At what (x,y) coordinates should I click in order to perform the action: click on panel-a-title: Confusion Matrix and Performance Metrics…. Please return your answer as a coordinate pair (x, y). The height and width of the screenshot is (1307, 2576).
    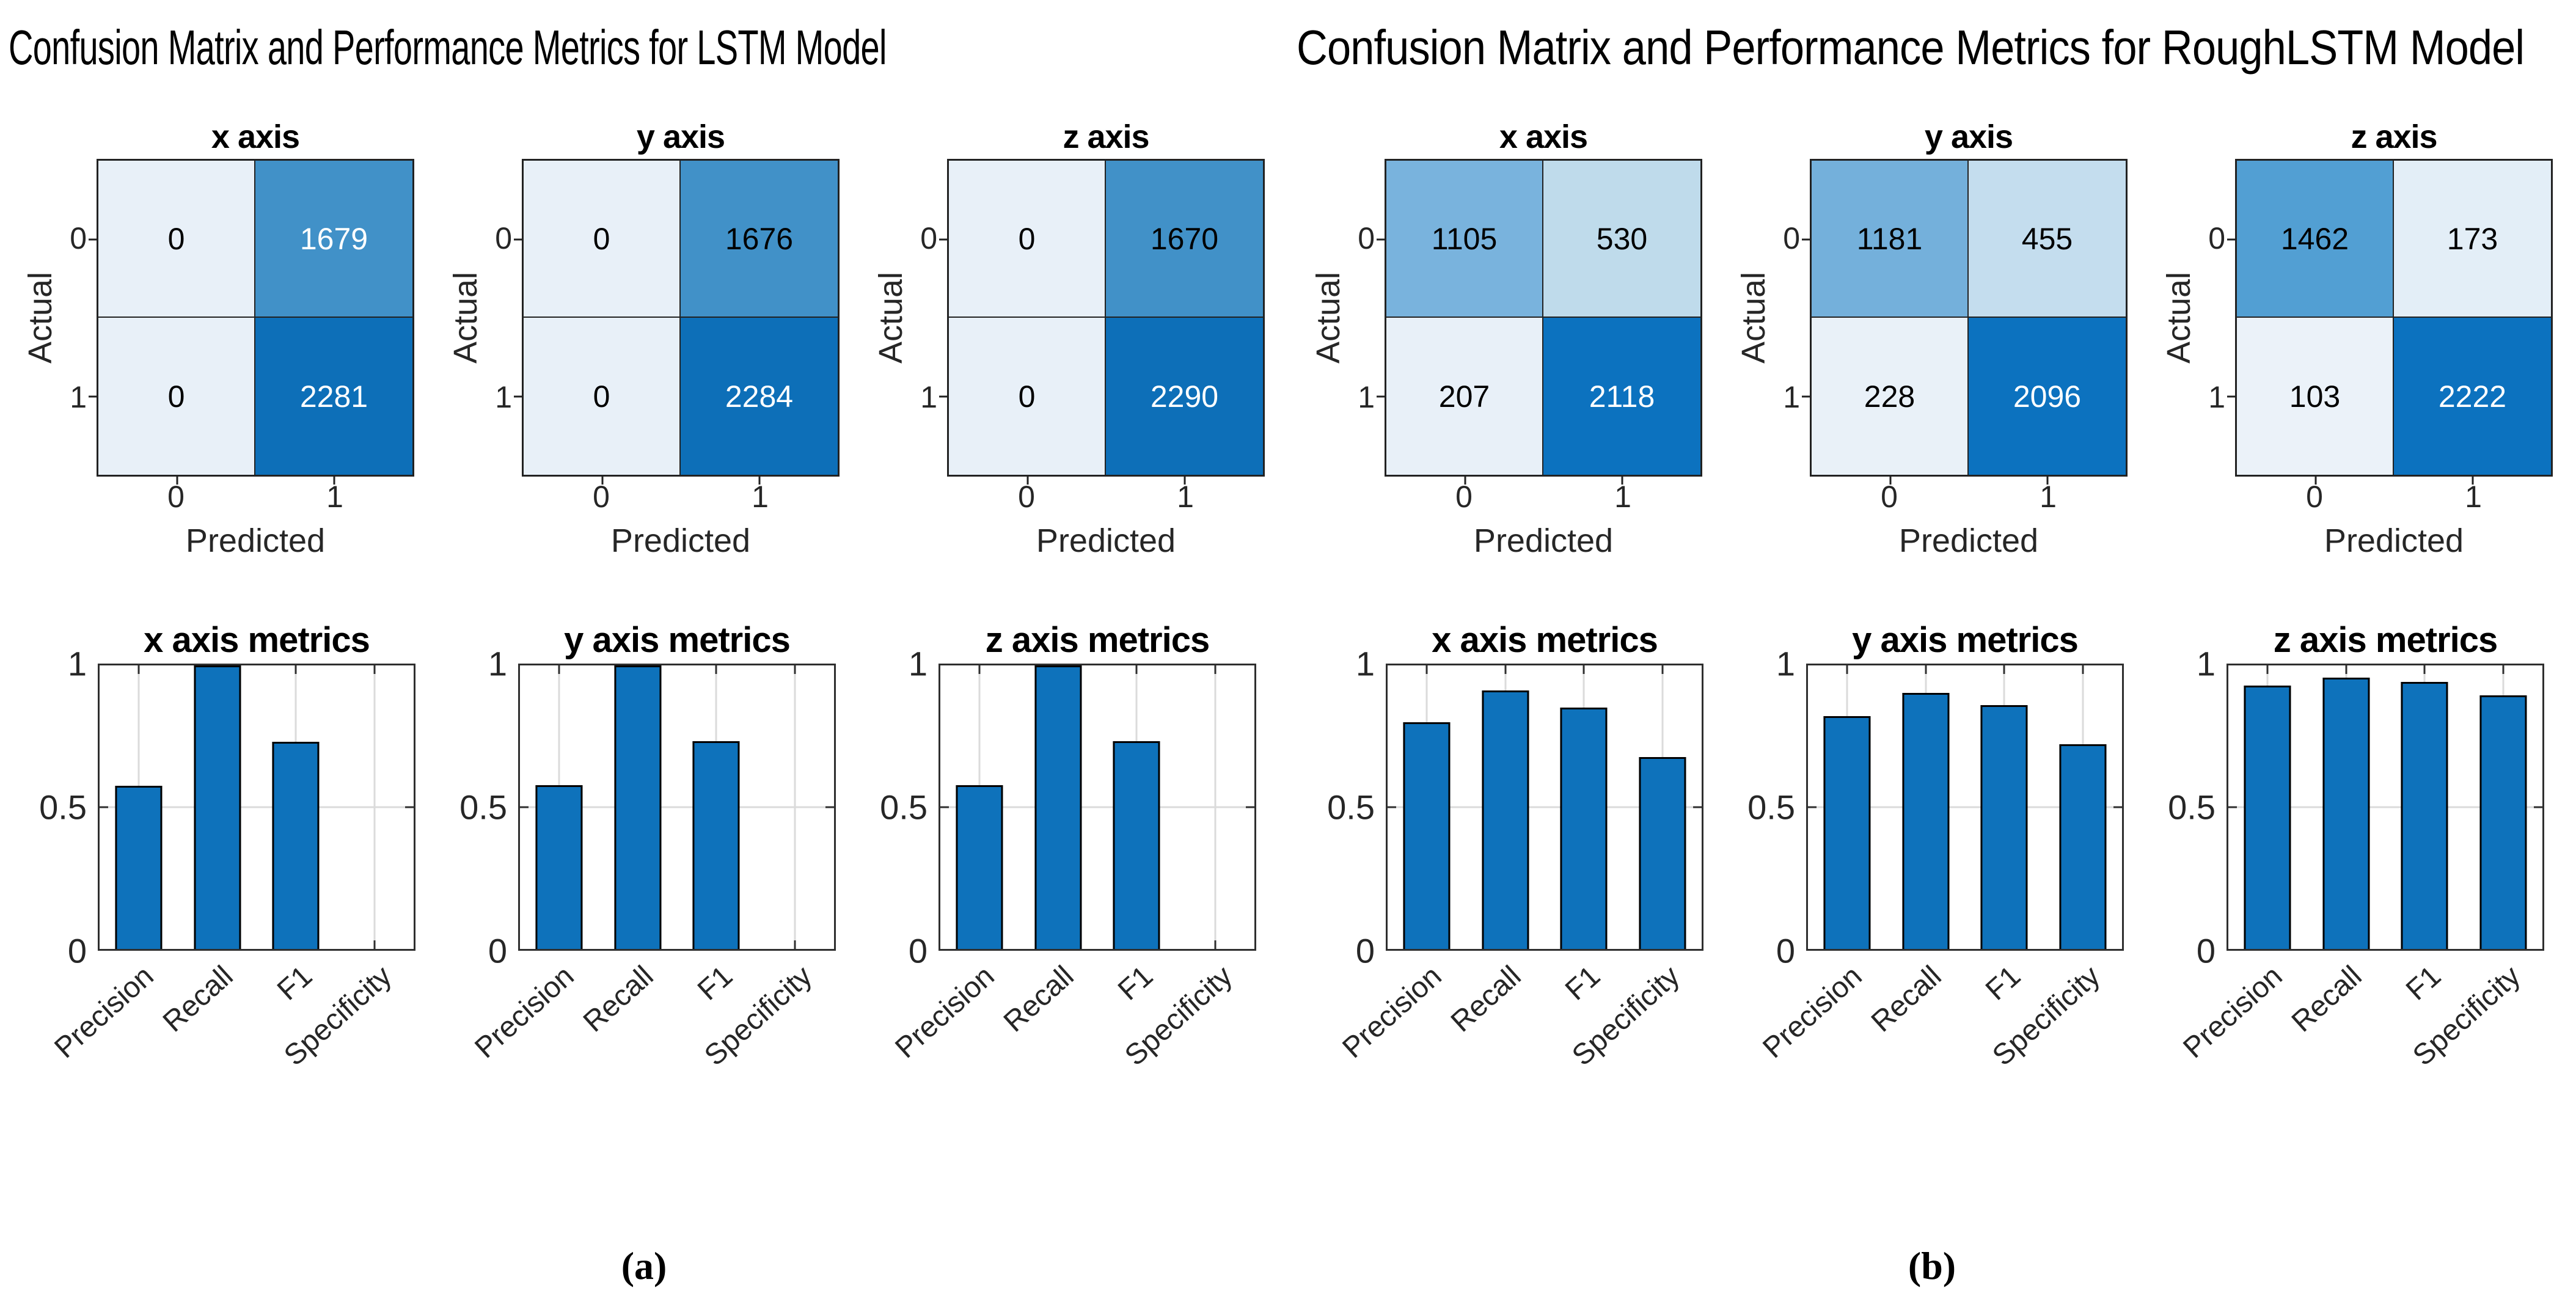
    Looking at the image, I should click on (644, 48).